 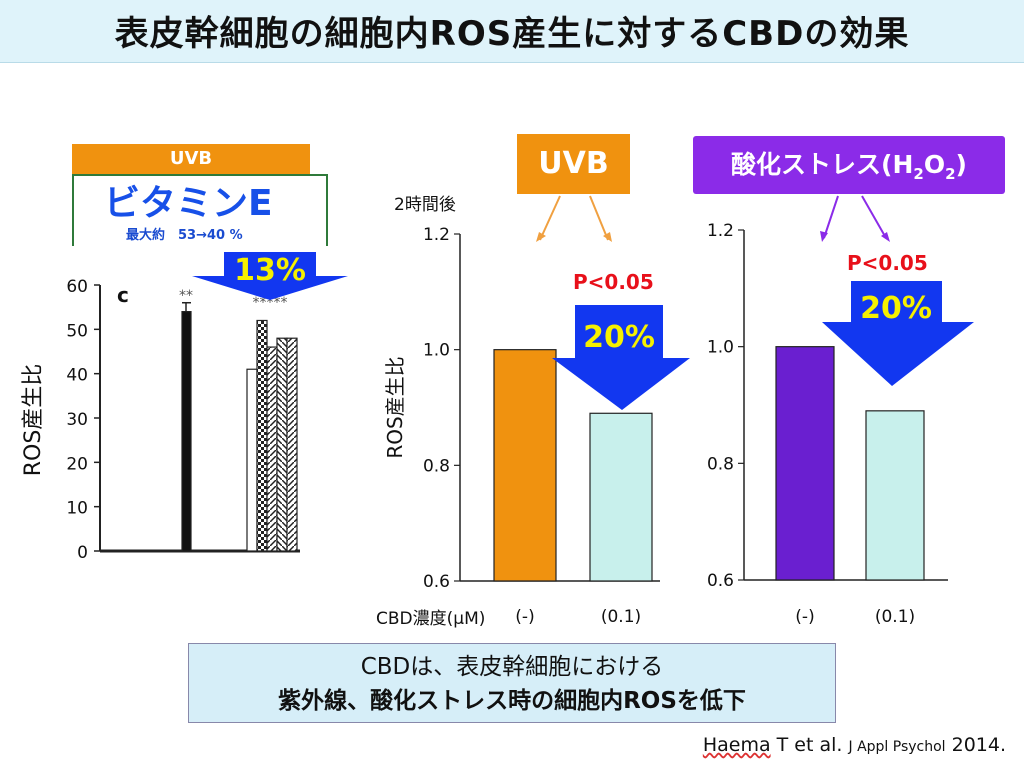 I want to click on left-y-tick-label: 60, so click(x=77, y=287).